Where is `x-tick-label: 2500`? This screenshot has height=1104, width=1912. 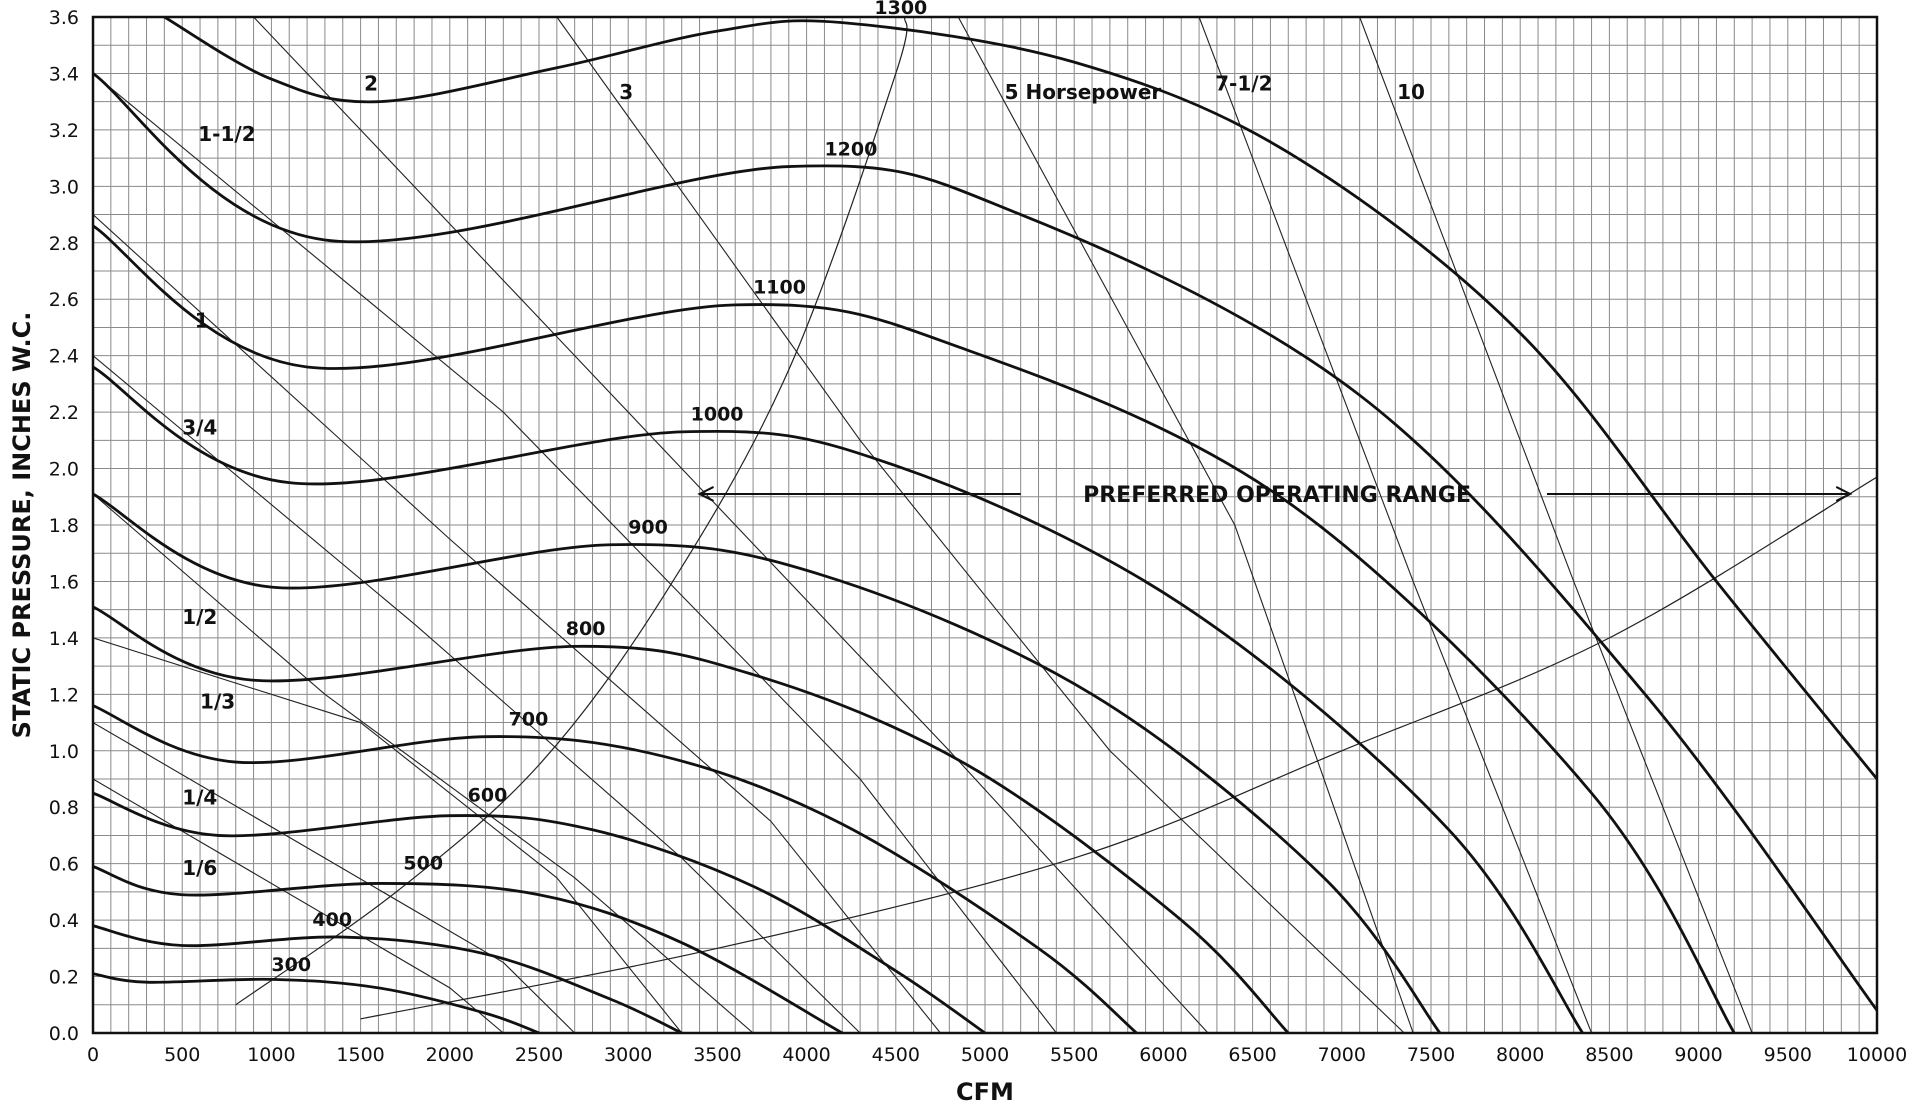
x-tick-label: 2500 is located at coordinates (539, 1055).